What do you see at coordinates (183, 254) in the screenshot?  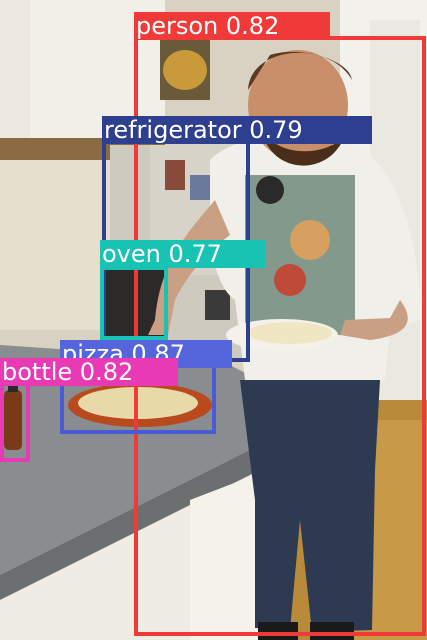 I see `oven-label: oven 0.77` at bounding box center [183, 254].